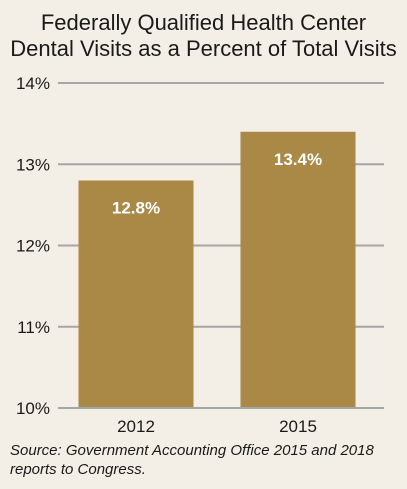 This screenshot has height=489, width=407. What do you see at coordinates (33, 327) in the screenshot?
I see `y-tick-label-11: 11%` at bounding box center [33, 327].